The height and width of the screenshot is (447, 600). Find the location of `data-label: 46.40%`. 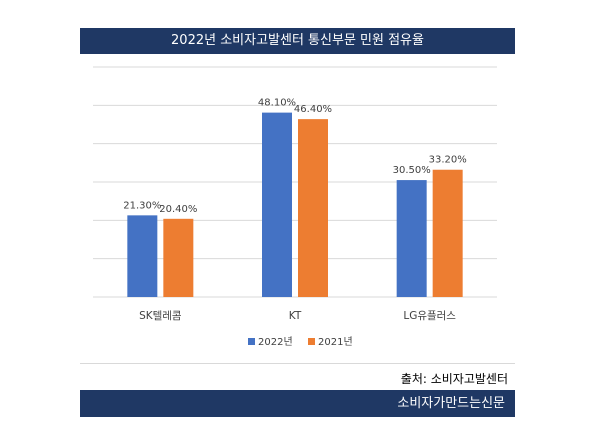

data-label: 46.40% is located at coordinates (313, 109).